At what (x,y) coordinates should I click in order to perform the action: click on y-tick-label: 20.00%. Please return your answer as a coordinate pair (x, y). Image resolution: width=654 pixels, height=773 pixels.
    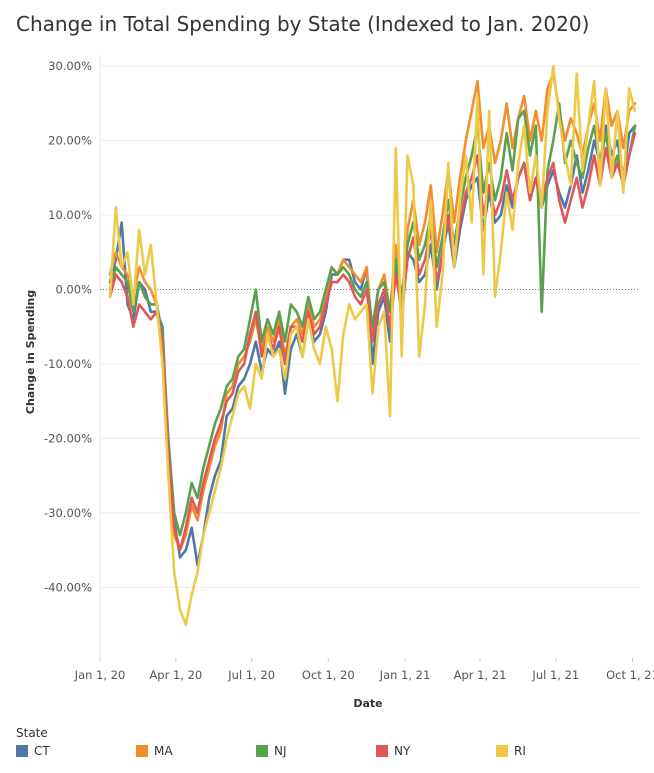
    Looking at the image, I should click on (70, 141).